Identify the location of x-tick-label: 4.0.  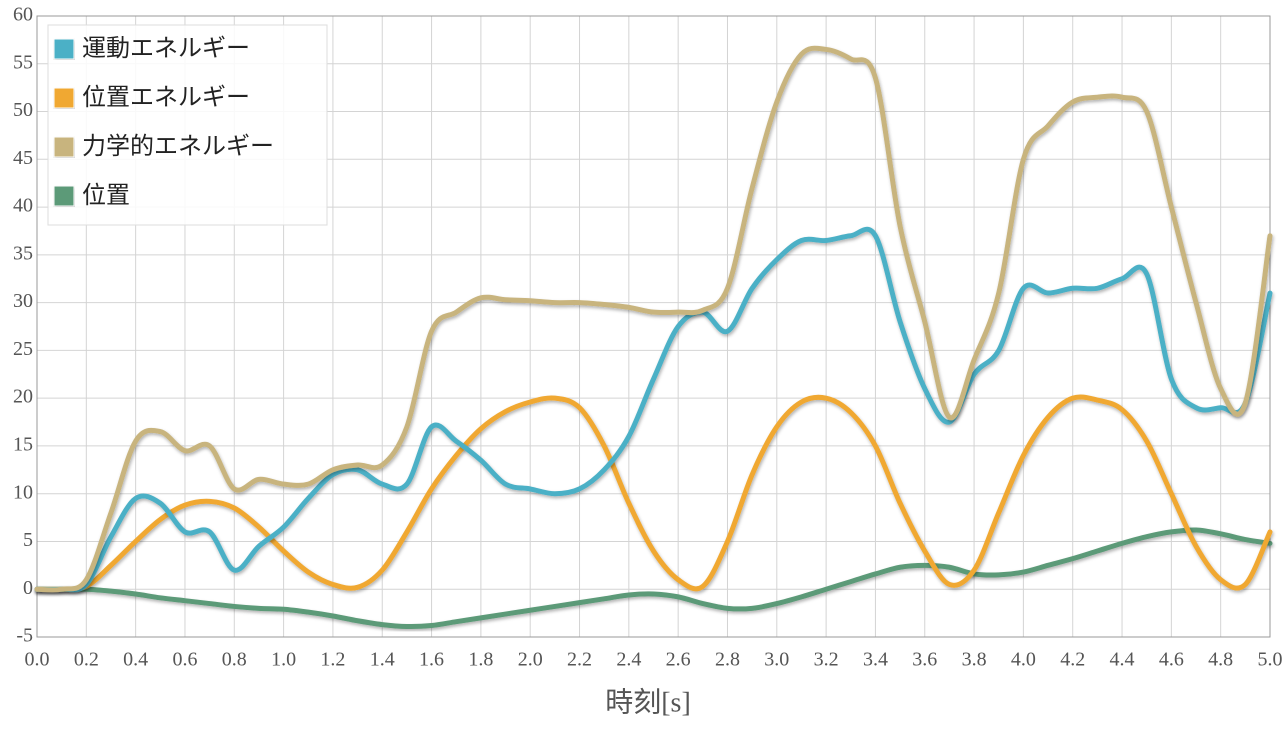
(1023, 660).